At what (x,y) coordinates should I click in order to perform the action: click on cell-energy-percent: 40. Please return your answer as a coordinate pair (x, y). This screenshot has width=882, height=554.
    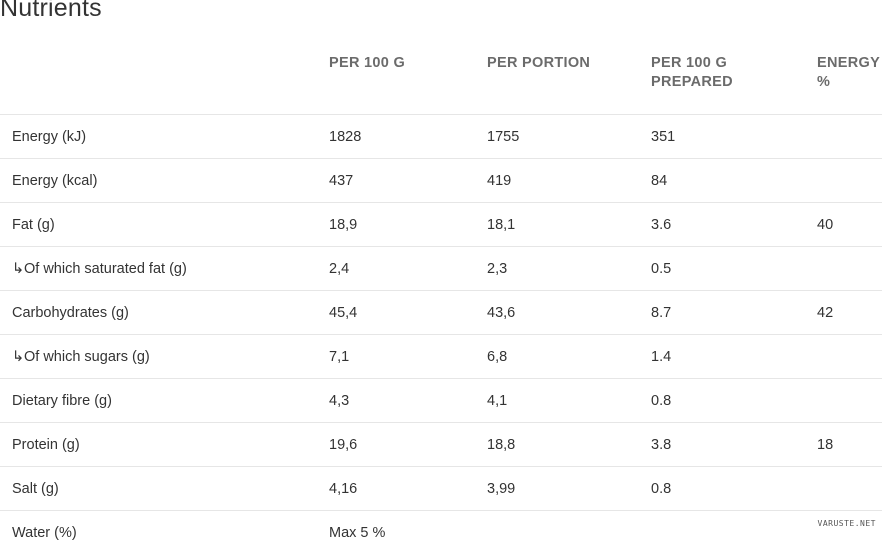
    Looking at the image, I should click on (843, 225).